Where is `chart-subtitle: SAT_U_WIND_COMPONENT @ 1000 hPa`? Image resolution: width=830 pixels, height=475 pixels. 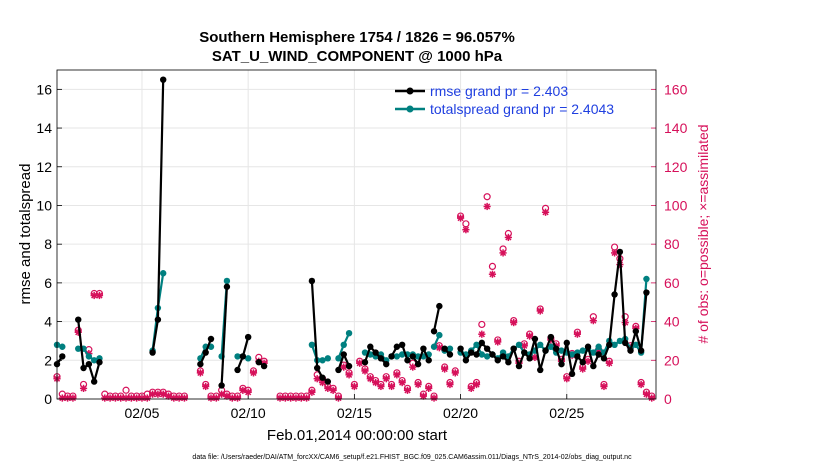
chart-subtitle: SAT_U_WIND_COMPONENT @ 1000 hPa is located at coordinates (357, 56).